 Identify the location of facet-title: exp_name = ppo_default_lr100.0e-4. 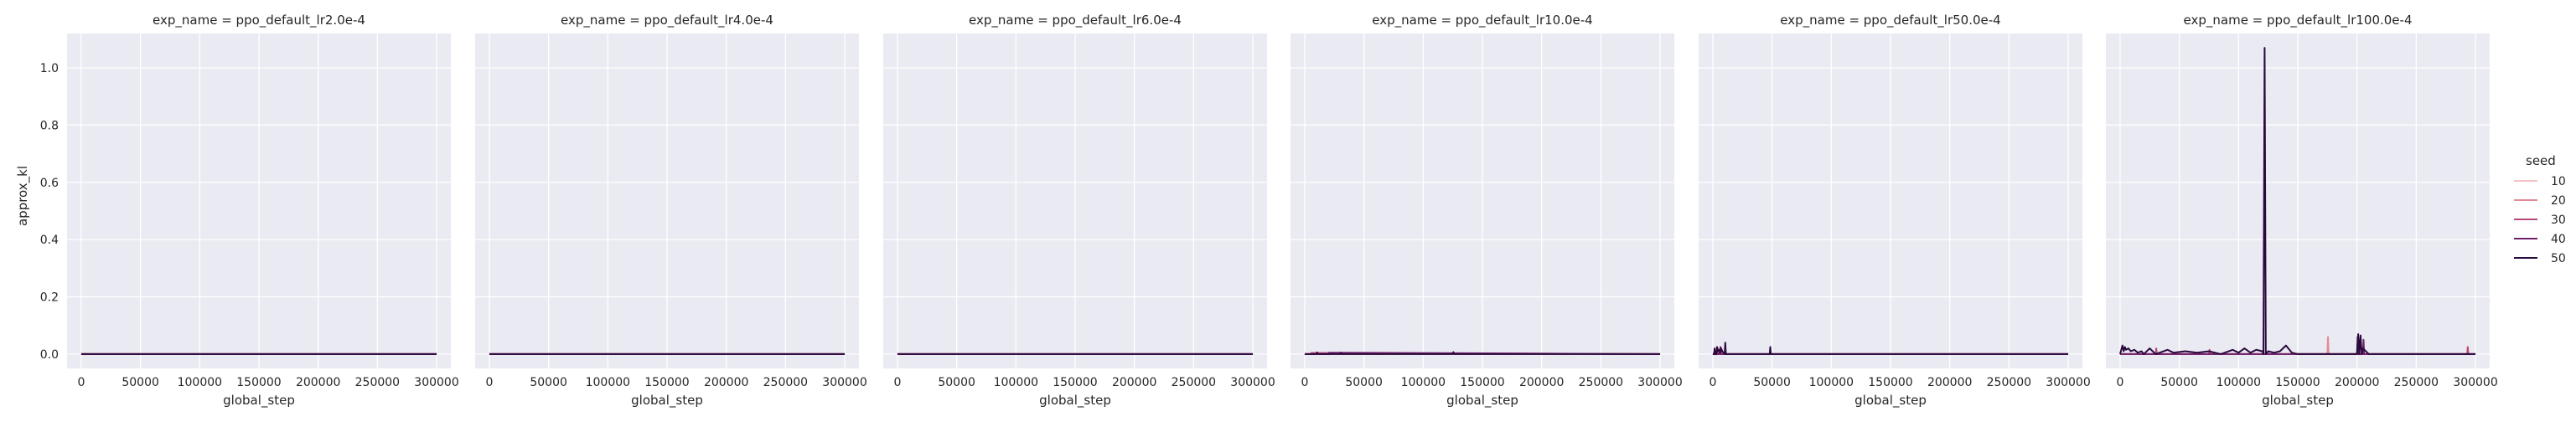
(2298, 20).